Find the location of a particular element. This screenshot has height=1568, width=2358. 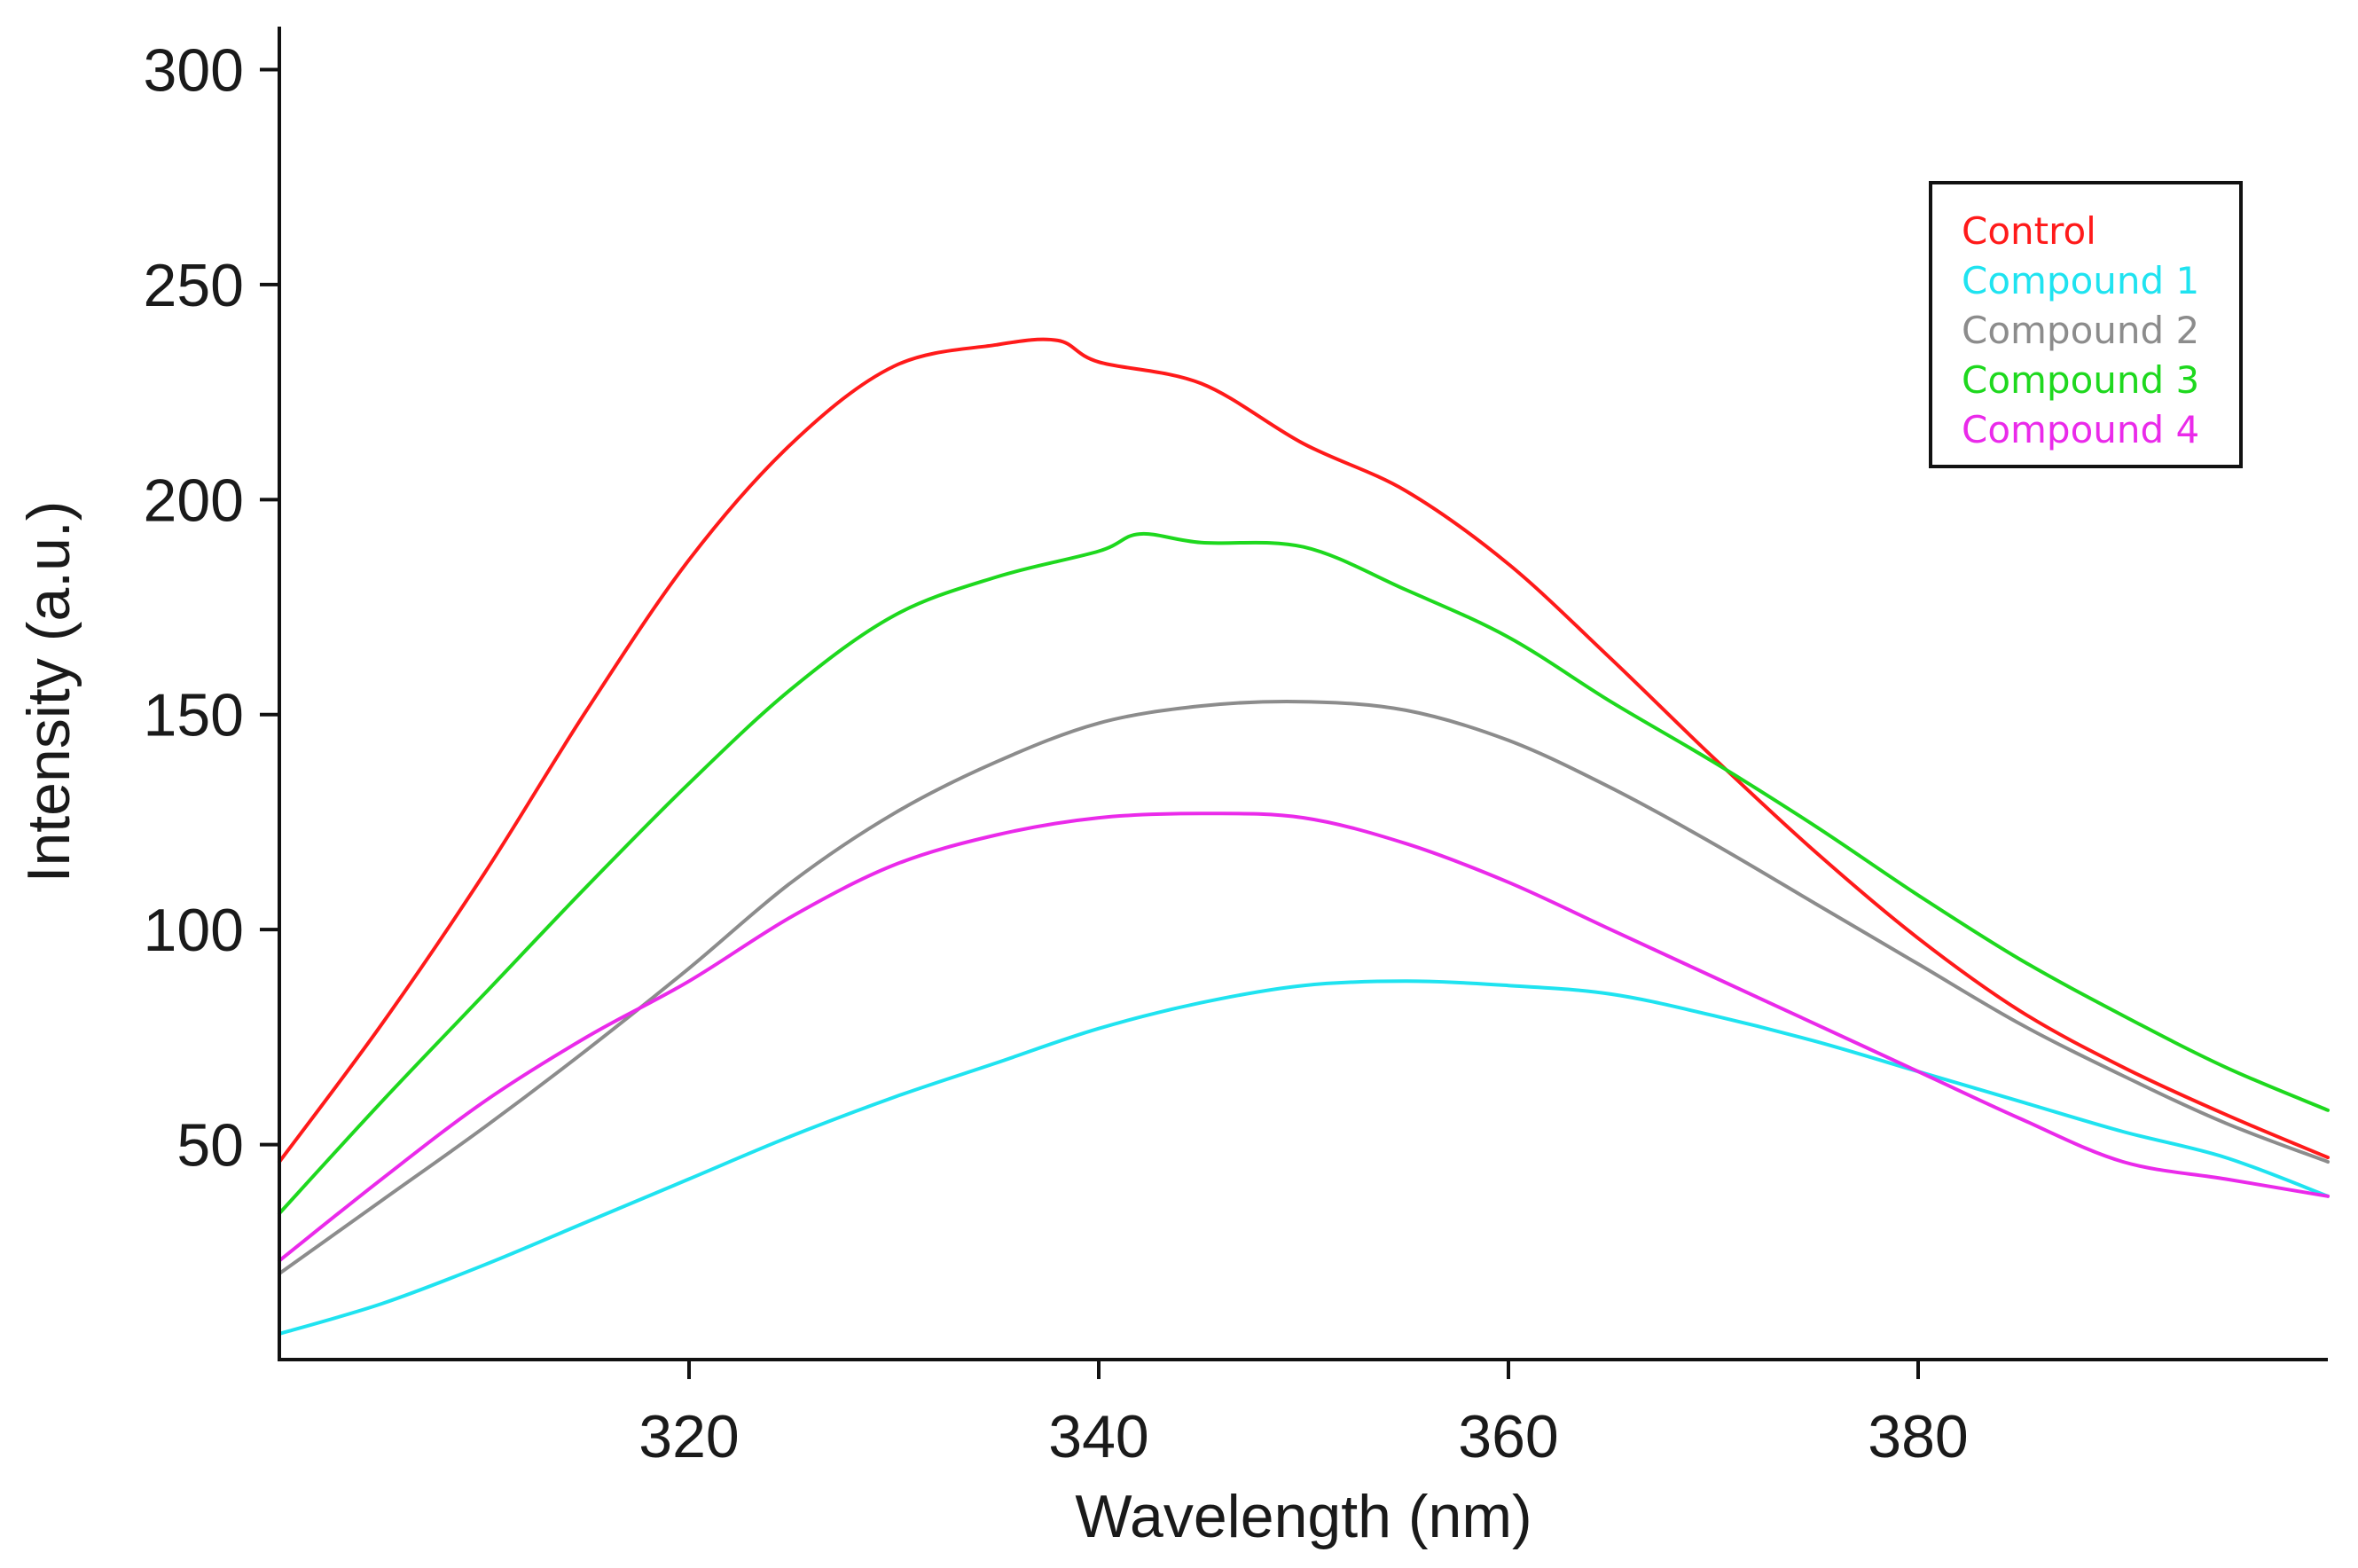

y-tick-label: 50 is located at coordinates (210, 1146).